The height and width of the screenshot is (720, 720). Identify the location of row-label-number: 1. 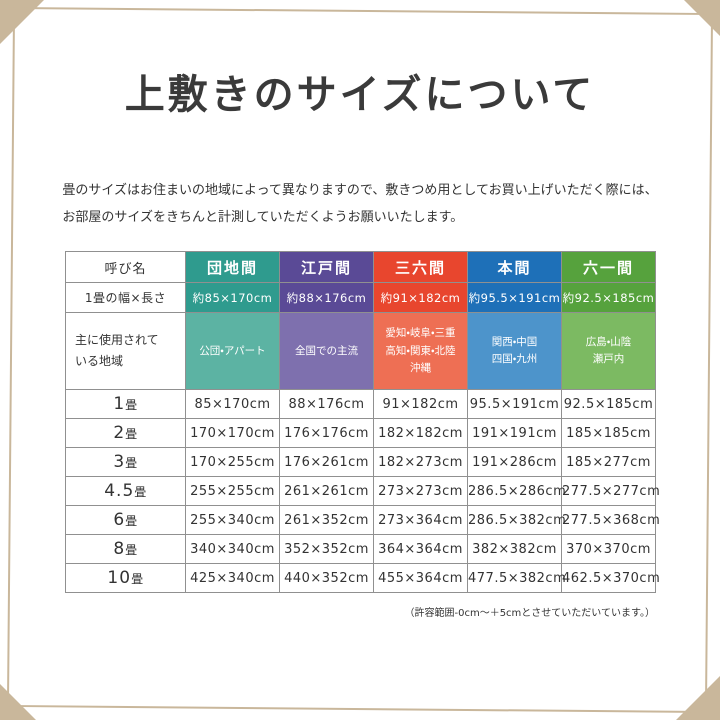
(119, 404).